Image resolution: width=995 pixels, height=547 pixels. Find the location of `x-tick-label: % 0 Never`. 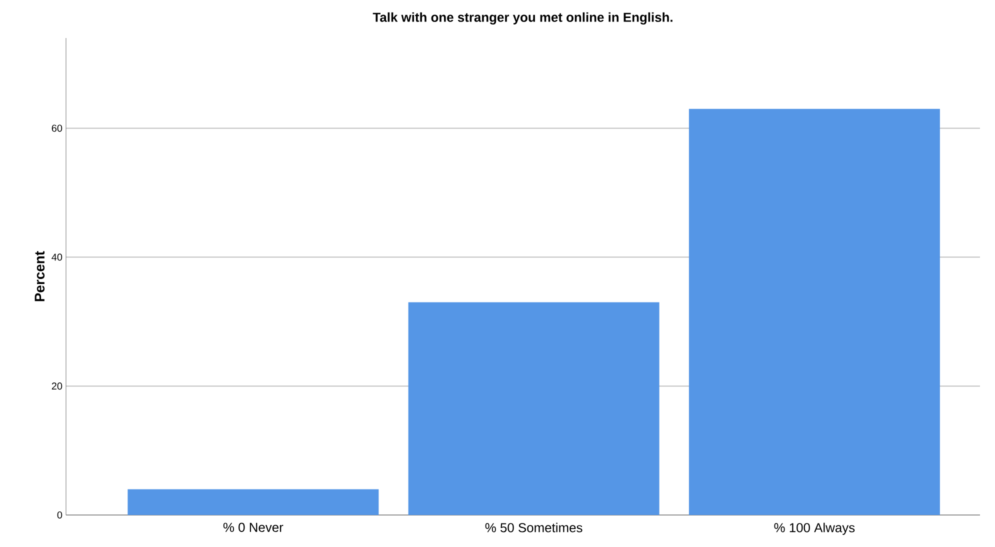

x-tick-label: % 0 Never is located at coordinates (253, 527).